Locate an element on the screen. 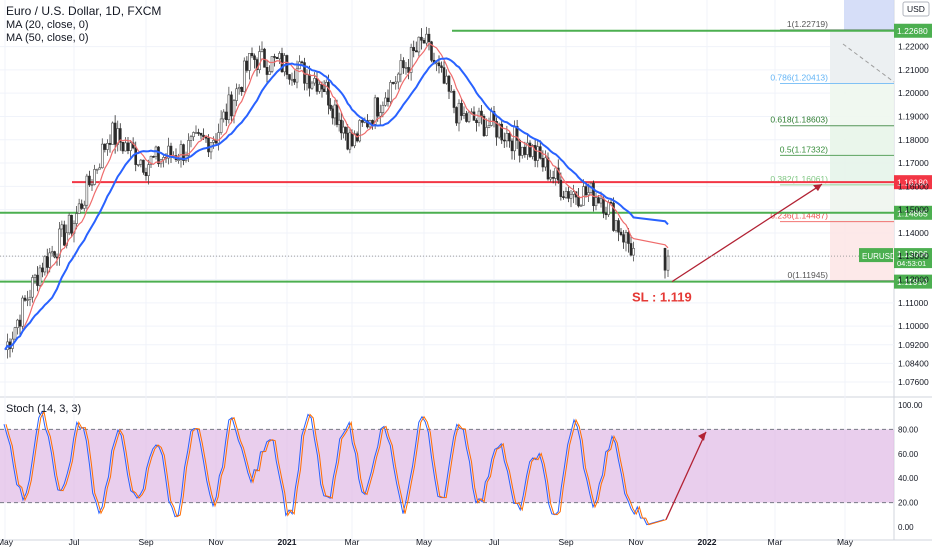  fib-grey-zone is located at coordinates (862, 56).